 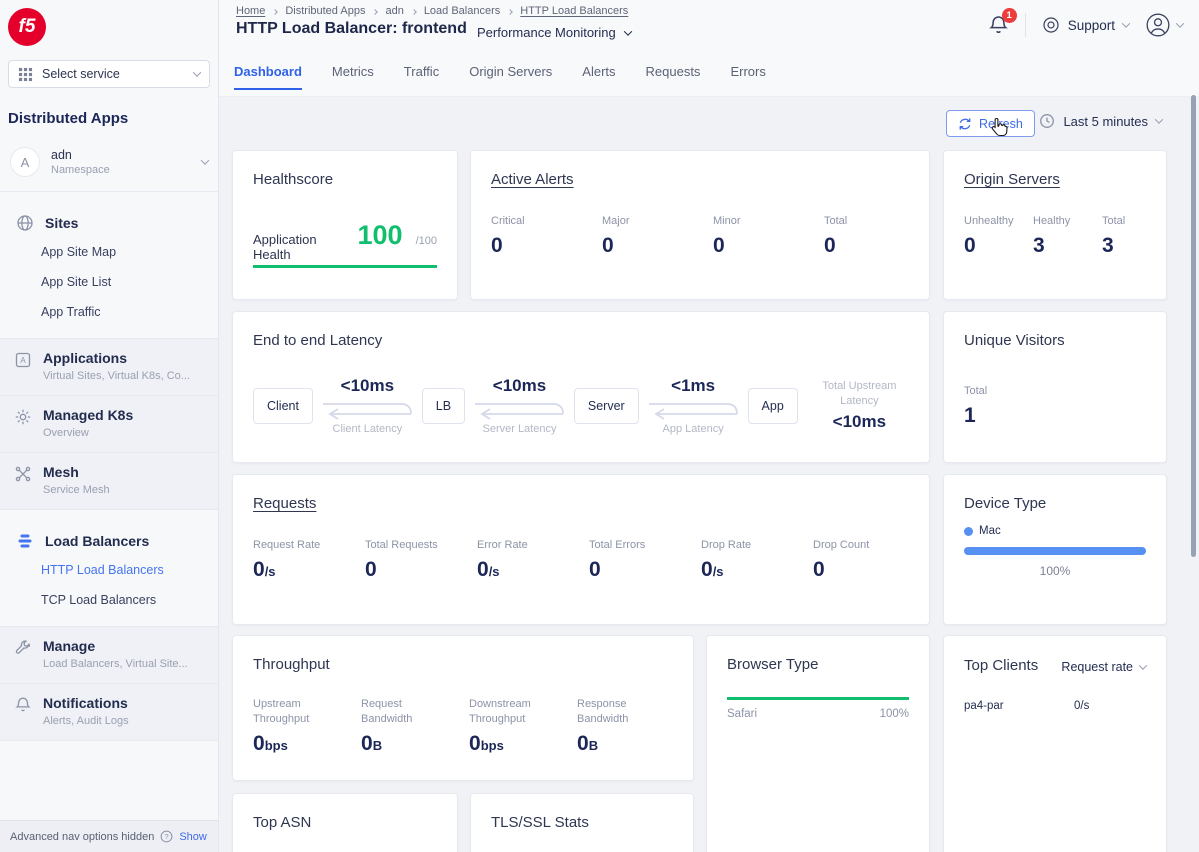 I want to click on unique-visitors-card: Unique Visitors Total 1, so click(x=1055, y=387).